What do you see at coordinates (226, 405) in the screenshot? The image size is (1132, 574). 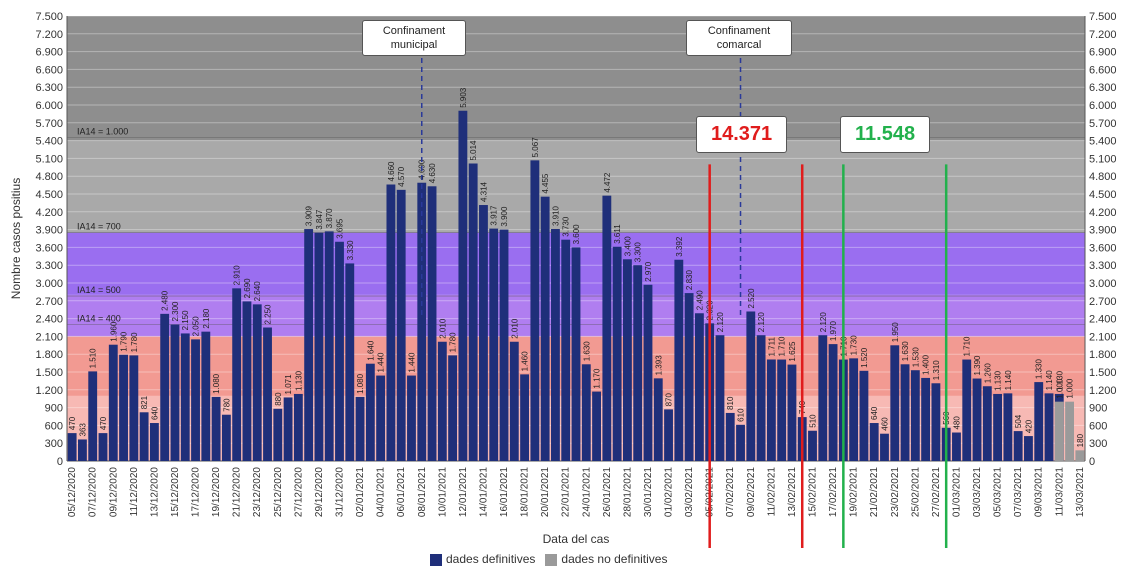 I see `data-label: 780` at bounding box center [226, 405].